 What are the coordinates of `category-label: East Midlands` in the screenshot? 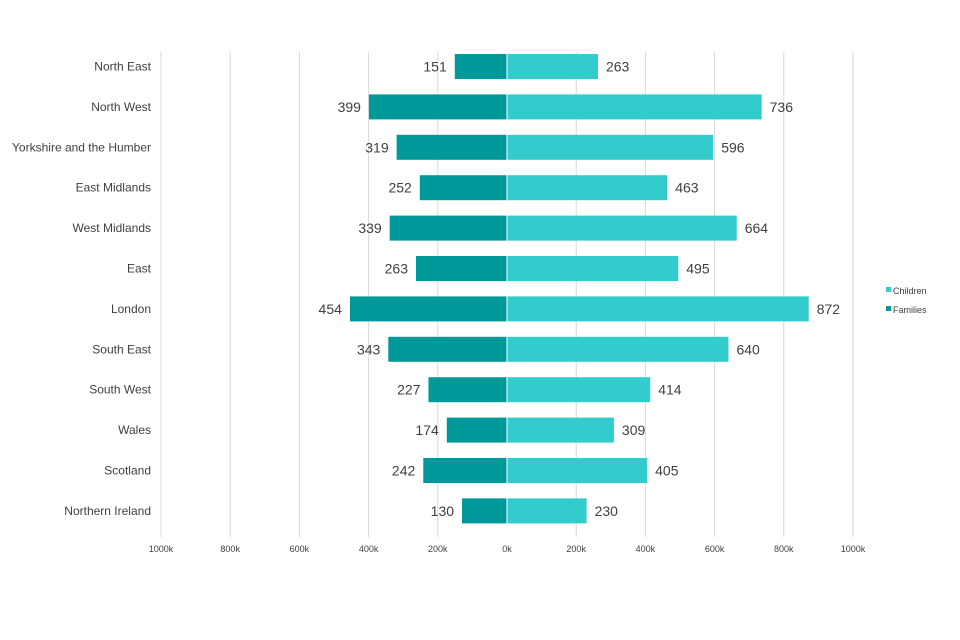 It's located at (113, 188).